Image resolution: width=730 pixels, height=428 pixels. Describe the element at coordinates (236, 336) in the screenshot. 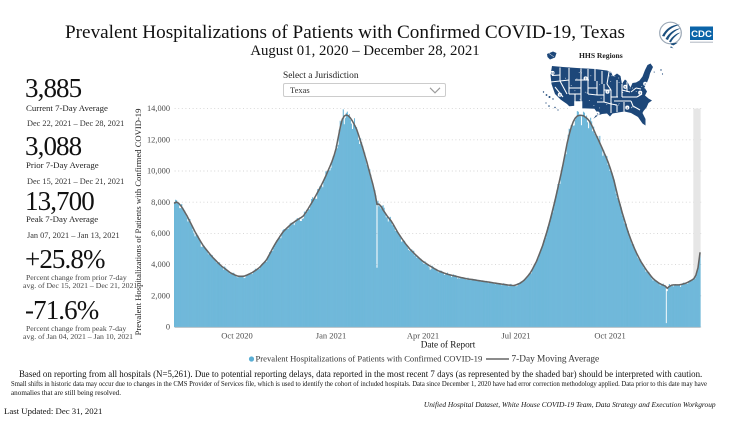

I see `svg-text: Oct 2020` at that location.